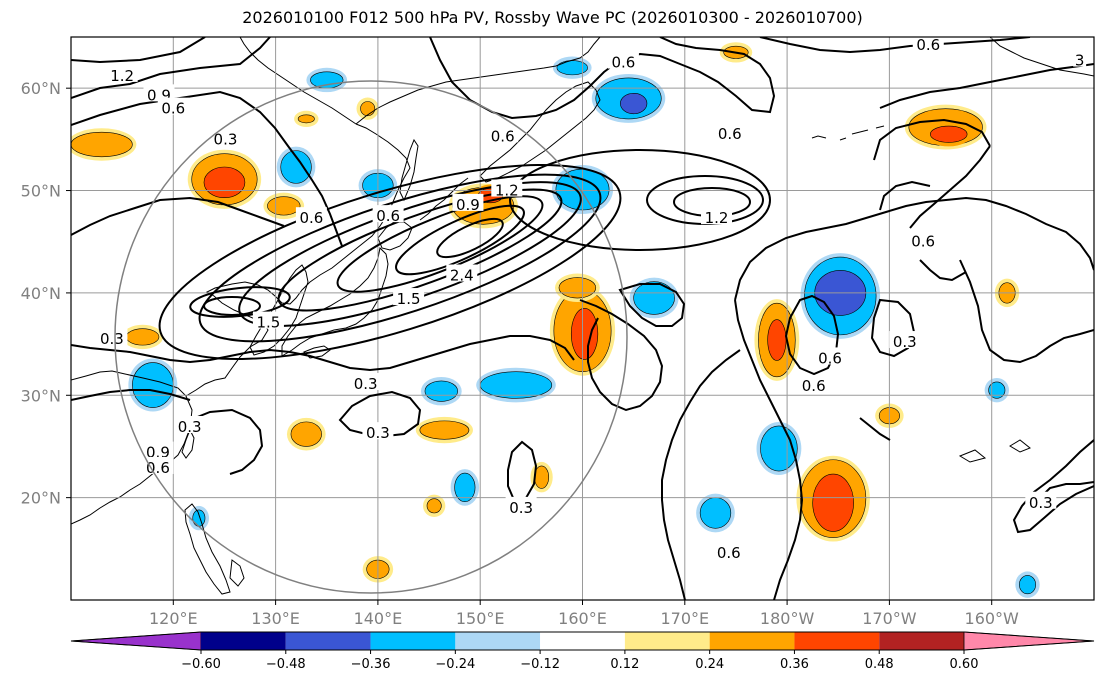  I want to click on colorbar-tick-label: 0.48, so click(879, 664).